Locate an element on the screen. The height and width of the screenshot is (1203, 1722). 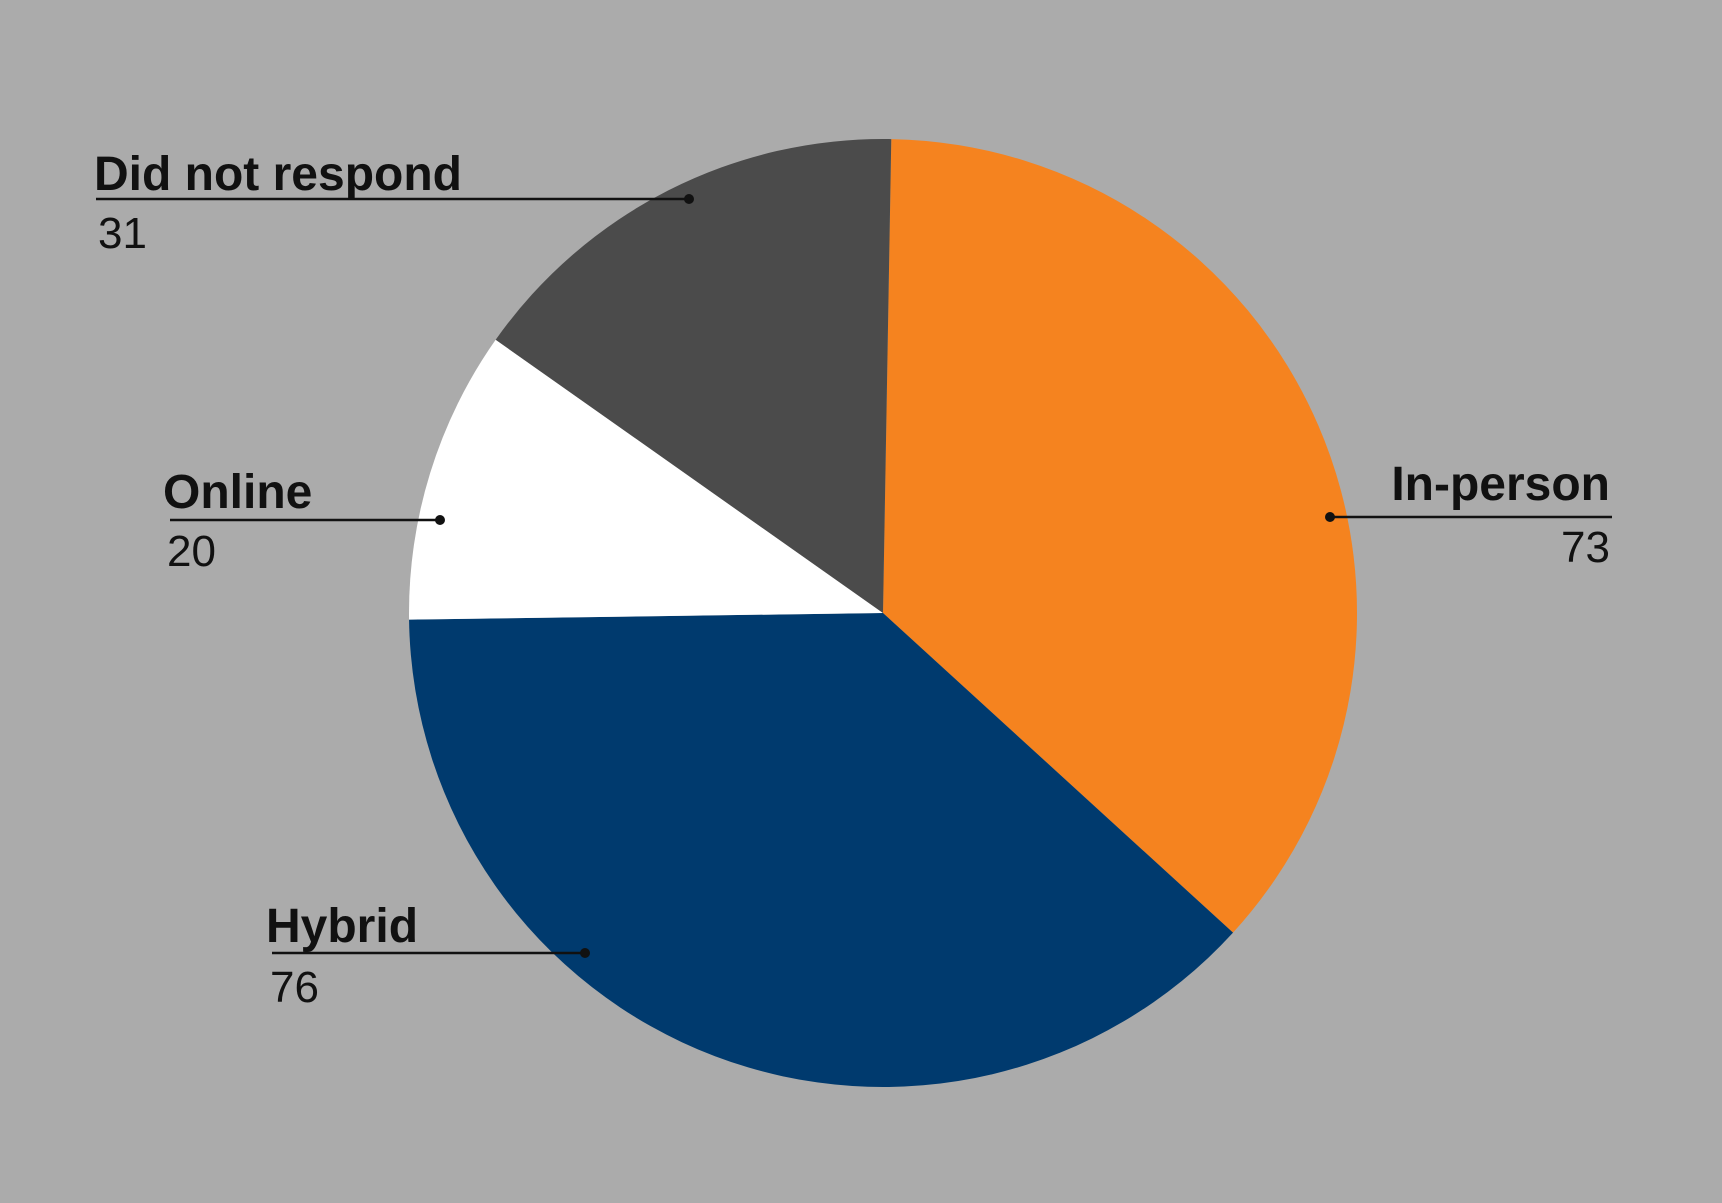
leader-dot-hybrid is located at coordinates (585, 953).